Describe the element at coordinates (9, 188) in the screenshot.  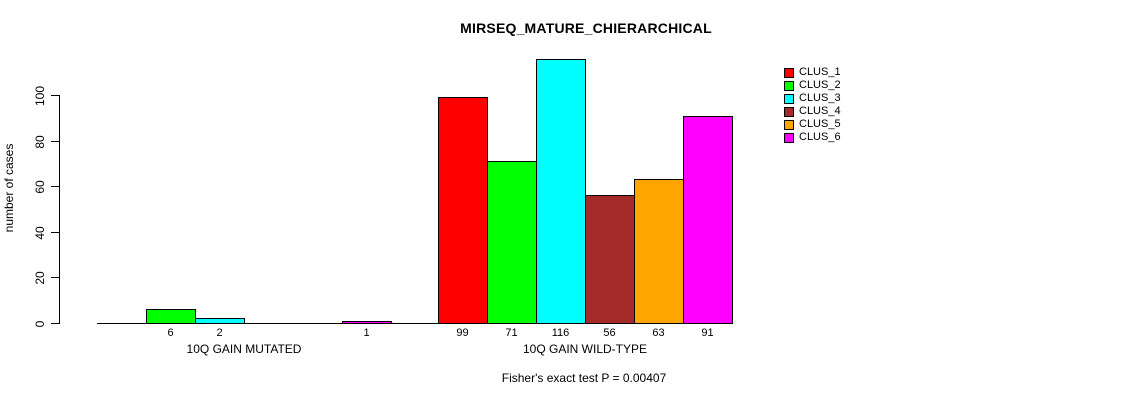
I see `y-axis-title: number of cases` at that location.